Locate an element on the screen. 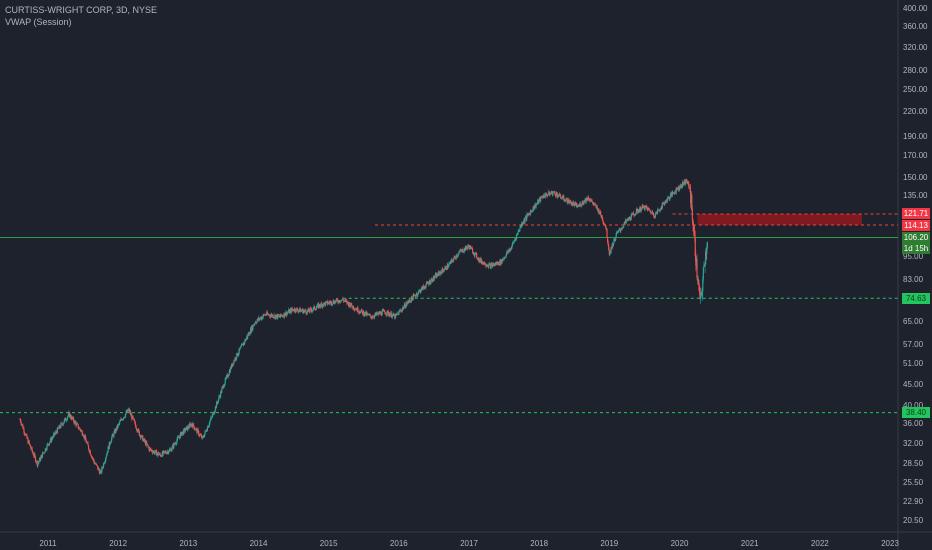  resistance-zone is located at coordinates (779, 219).